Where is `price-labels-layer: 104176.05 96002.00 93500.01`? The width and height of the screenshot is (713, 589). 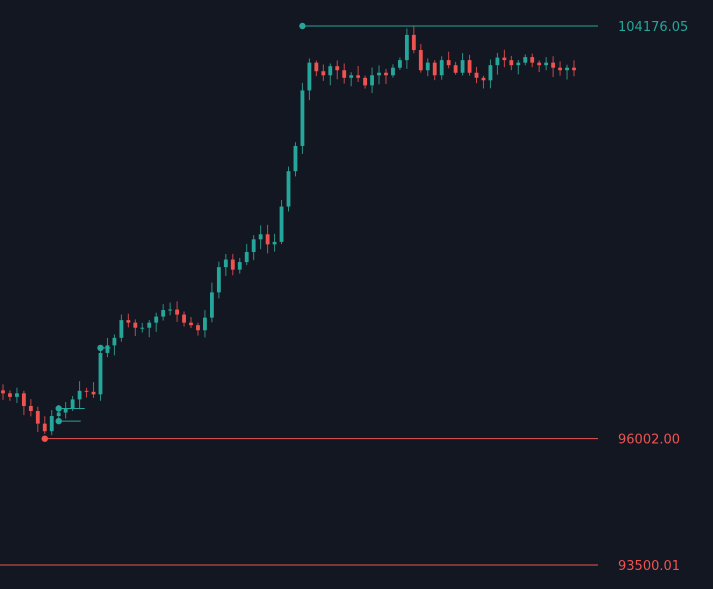 price-labels-layer: 104176.05 96002.00 93500.01 is located at coordinates (653, 297).